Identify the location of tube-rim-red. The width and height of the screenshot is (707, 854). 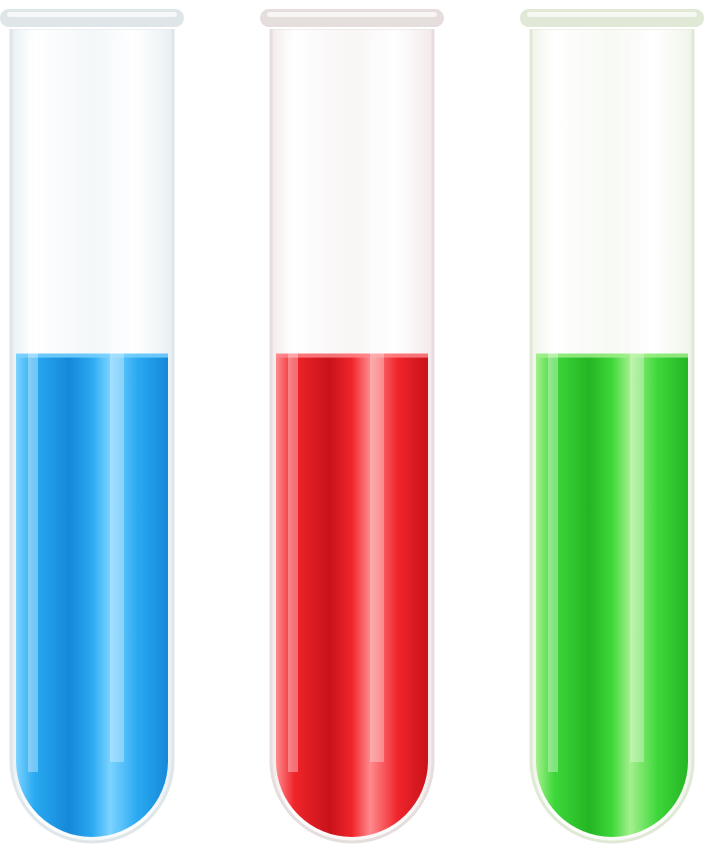
(352, 18).